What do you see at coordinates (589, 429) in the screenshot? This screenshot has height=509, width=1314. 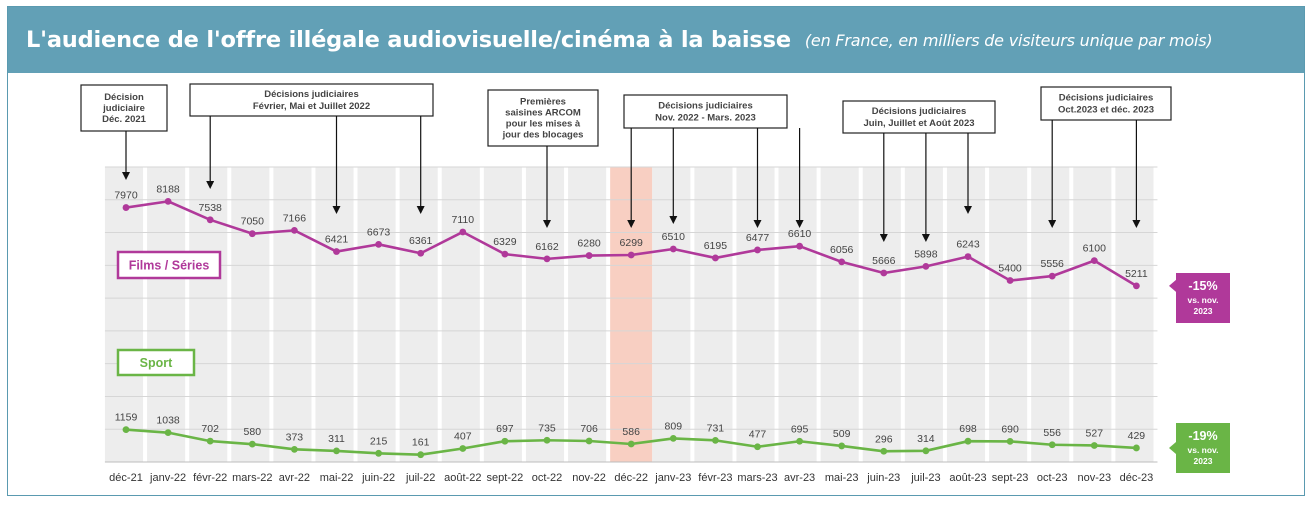 I see `data-label: 706` at bounding box center [589, 429].